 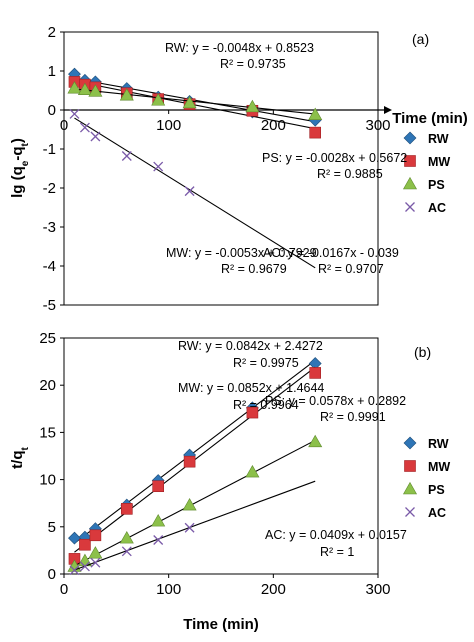 I want to click on trendline-ac, so click(x=195, y=193).